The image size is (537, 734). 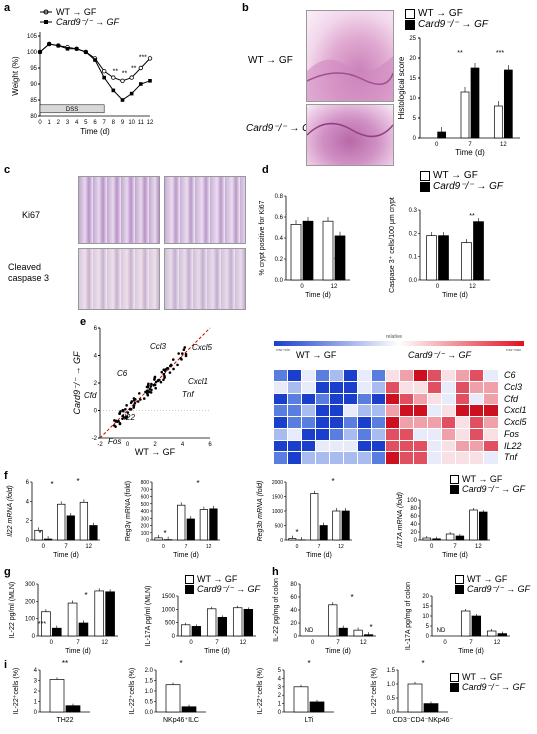 I want to click on dss-label: DSS, so click(x=72, y=110).